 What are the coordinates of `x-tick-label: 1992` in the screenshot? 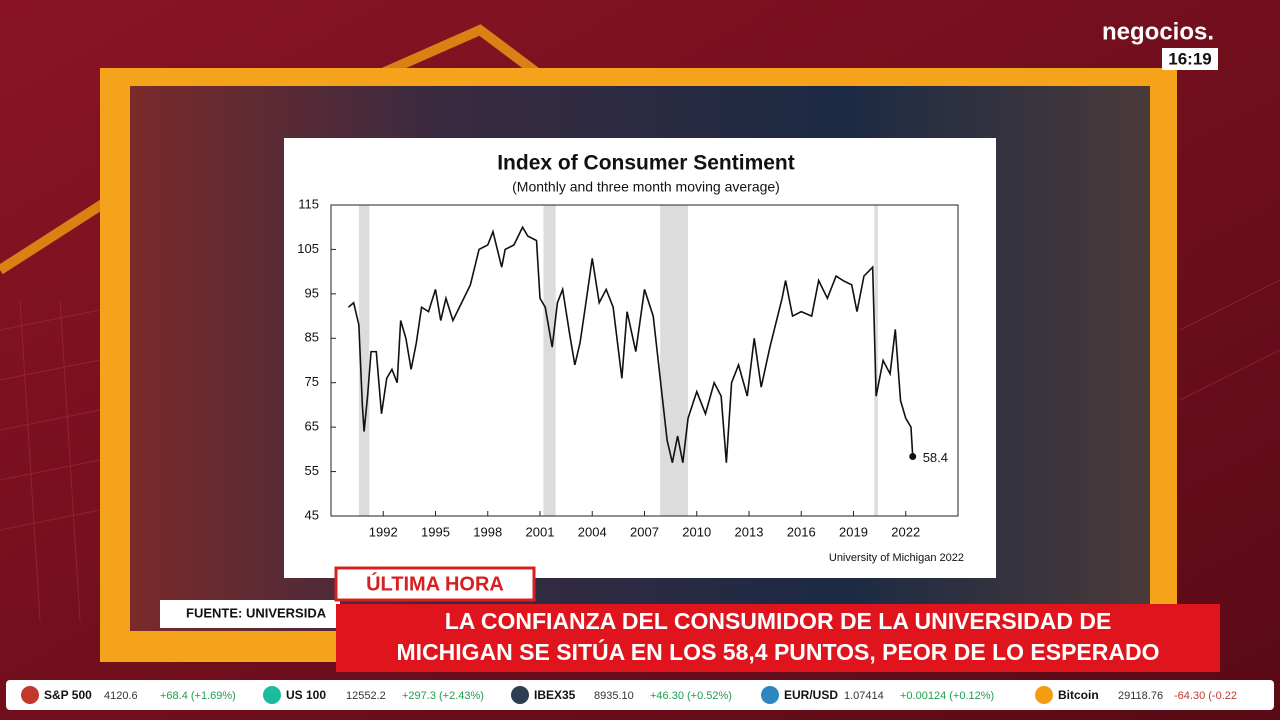 It's located at (383, 531).